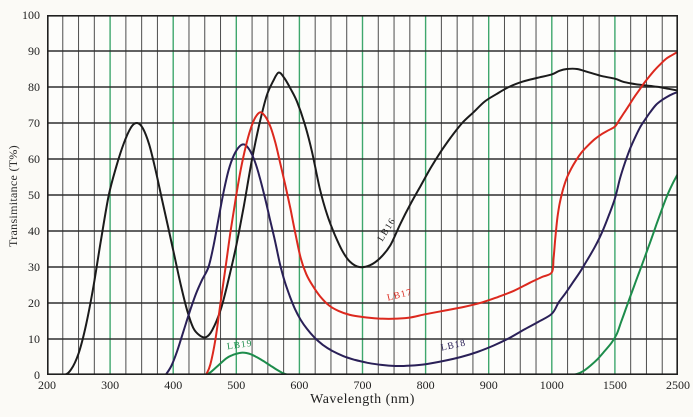  What do you see at coordinates (34, 231) in the screenshot?
I see `y-tick-label: 40` at bounding box center [34, 231].